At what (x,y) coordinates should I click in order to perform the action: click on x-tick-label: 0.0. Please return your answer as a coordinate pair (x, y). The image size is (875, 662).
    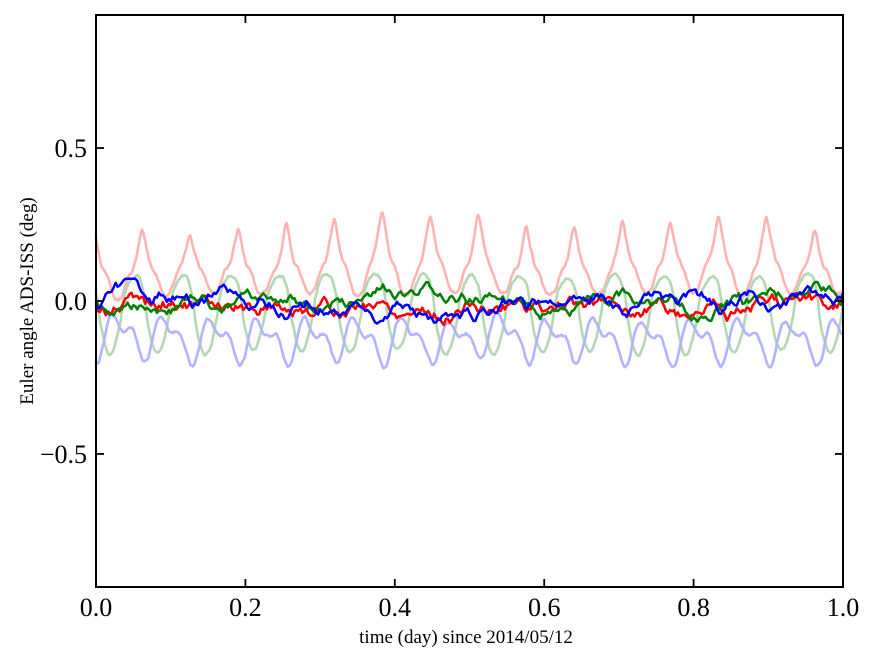
    Looking at the image, I should click on (96, 607).